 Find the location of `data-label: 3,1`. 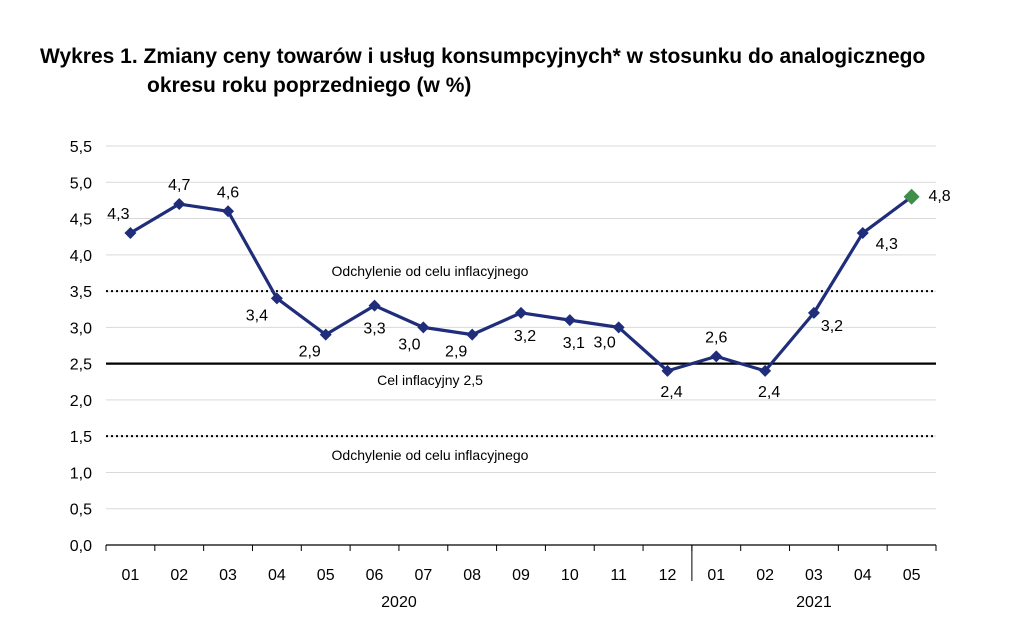

data-label: 3,1 is located at coordinates (574, 343).